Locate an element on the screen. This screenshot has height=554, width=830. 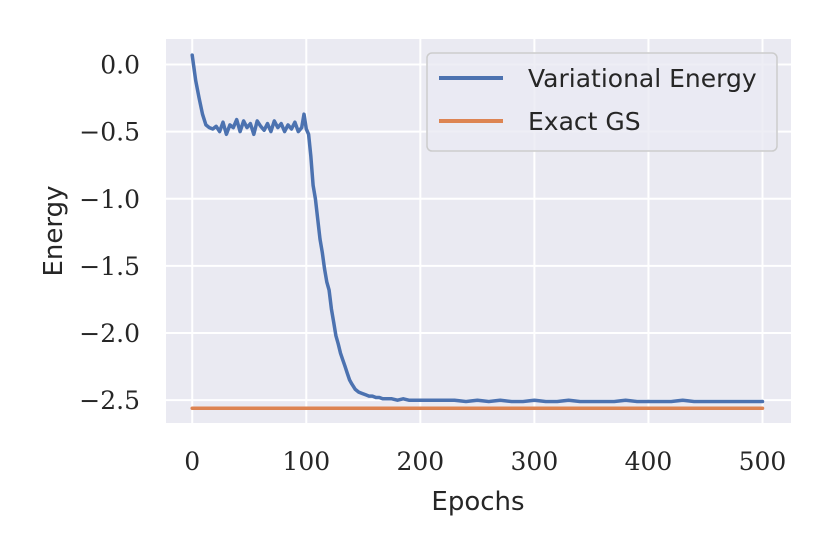
y-axis-ticks: 0.0 −0.5 −1.0 −1.5 −2.0 −2.5 is located at coordinates (109, 233).